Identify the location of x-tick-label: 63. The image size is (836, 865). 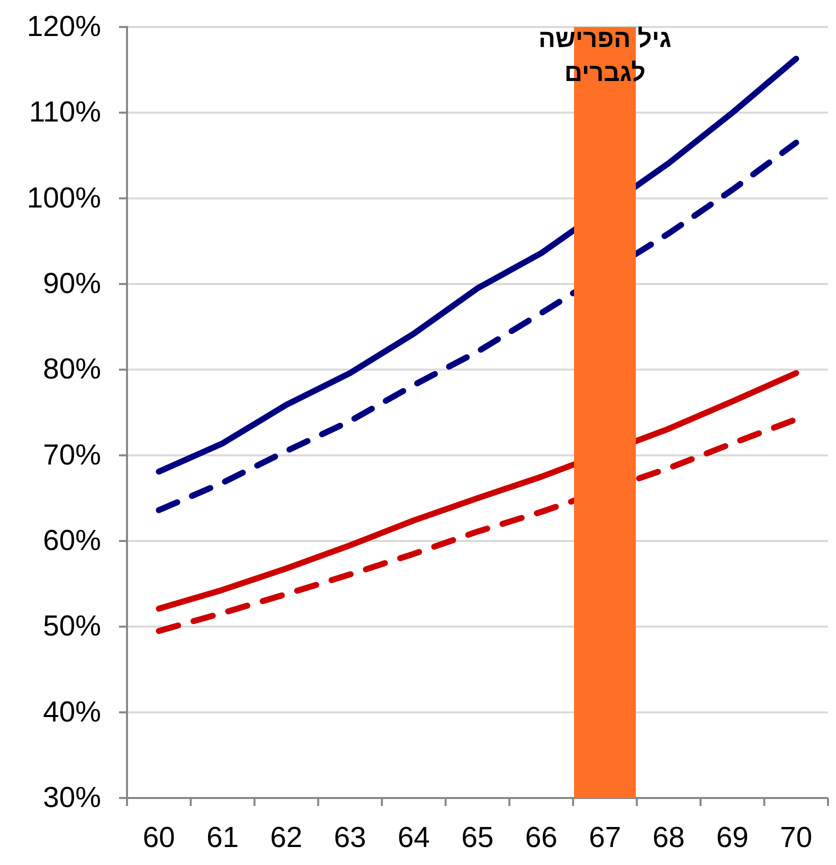
(350, 838).